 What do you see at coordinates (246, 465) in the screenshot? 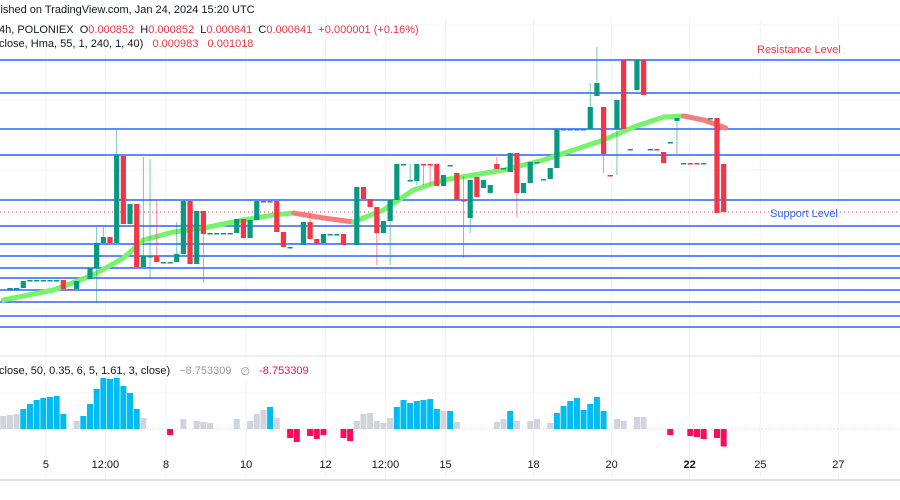
I see `time-axis-label: 10` at bounding box center [246, 465].